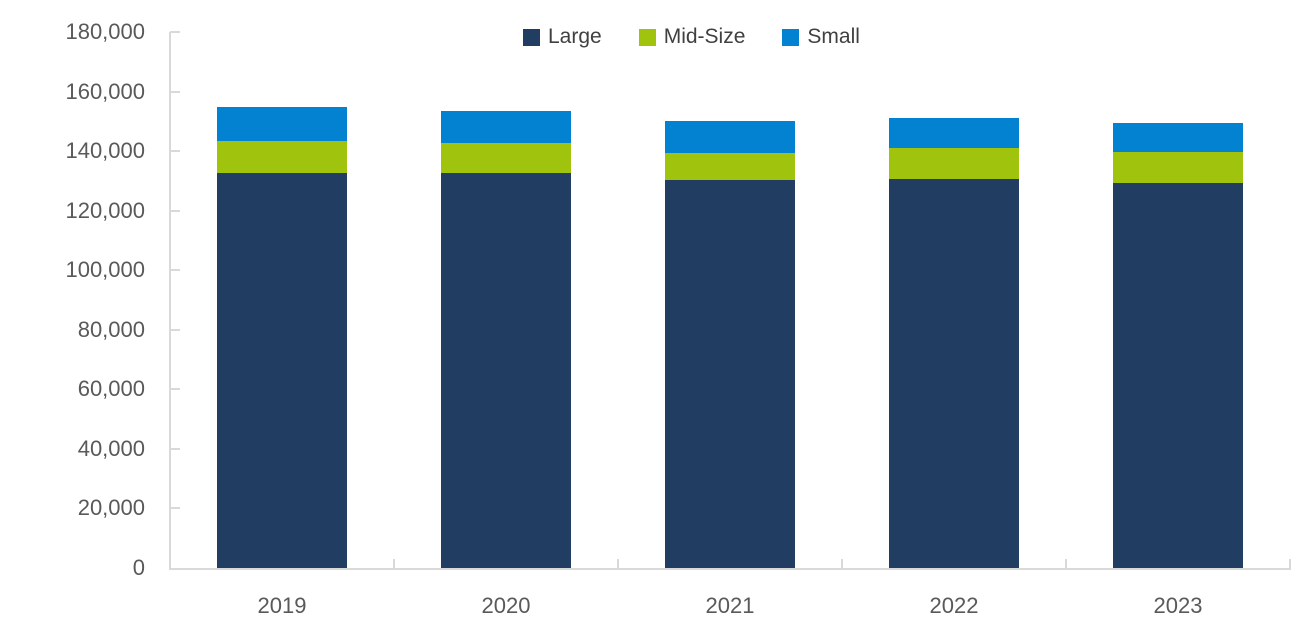  Describe the element at coordinates (506, 126) in the screenshot. I see `bar-segment-small-2020` at that location.